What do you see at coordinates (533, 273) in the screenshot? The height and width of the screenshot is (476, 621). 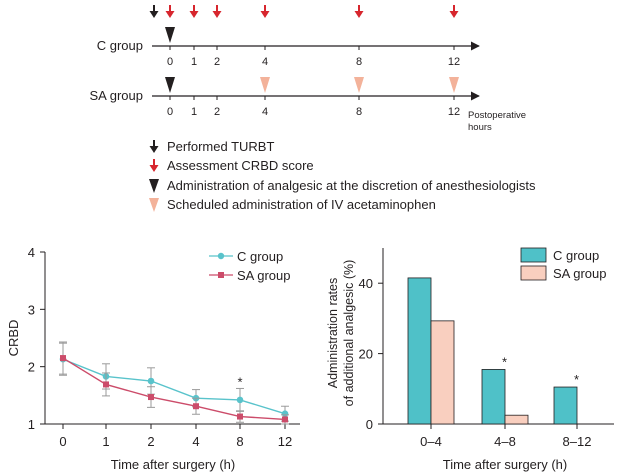 I see `salmon-swatch-icon` at bounding box center [533, 273].